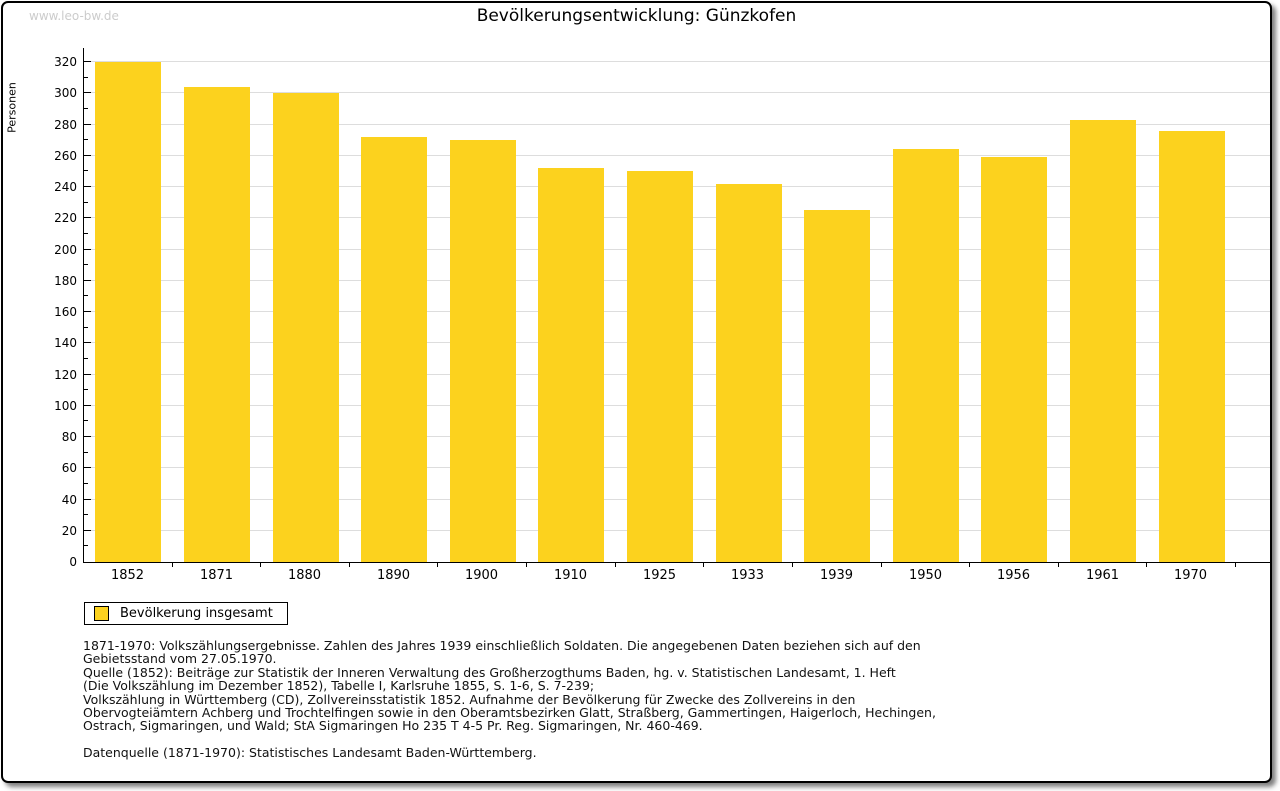 This screenshot has height=791, width=1280. What do you see at coordinates (127, 575) in the screenshot?
I see `x-tick-label: 1852` at bounding box center [127, 575].